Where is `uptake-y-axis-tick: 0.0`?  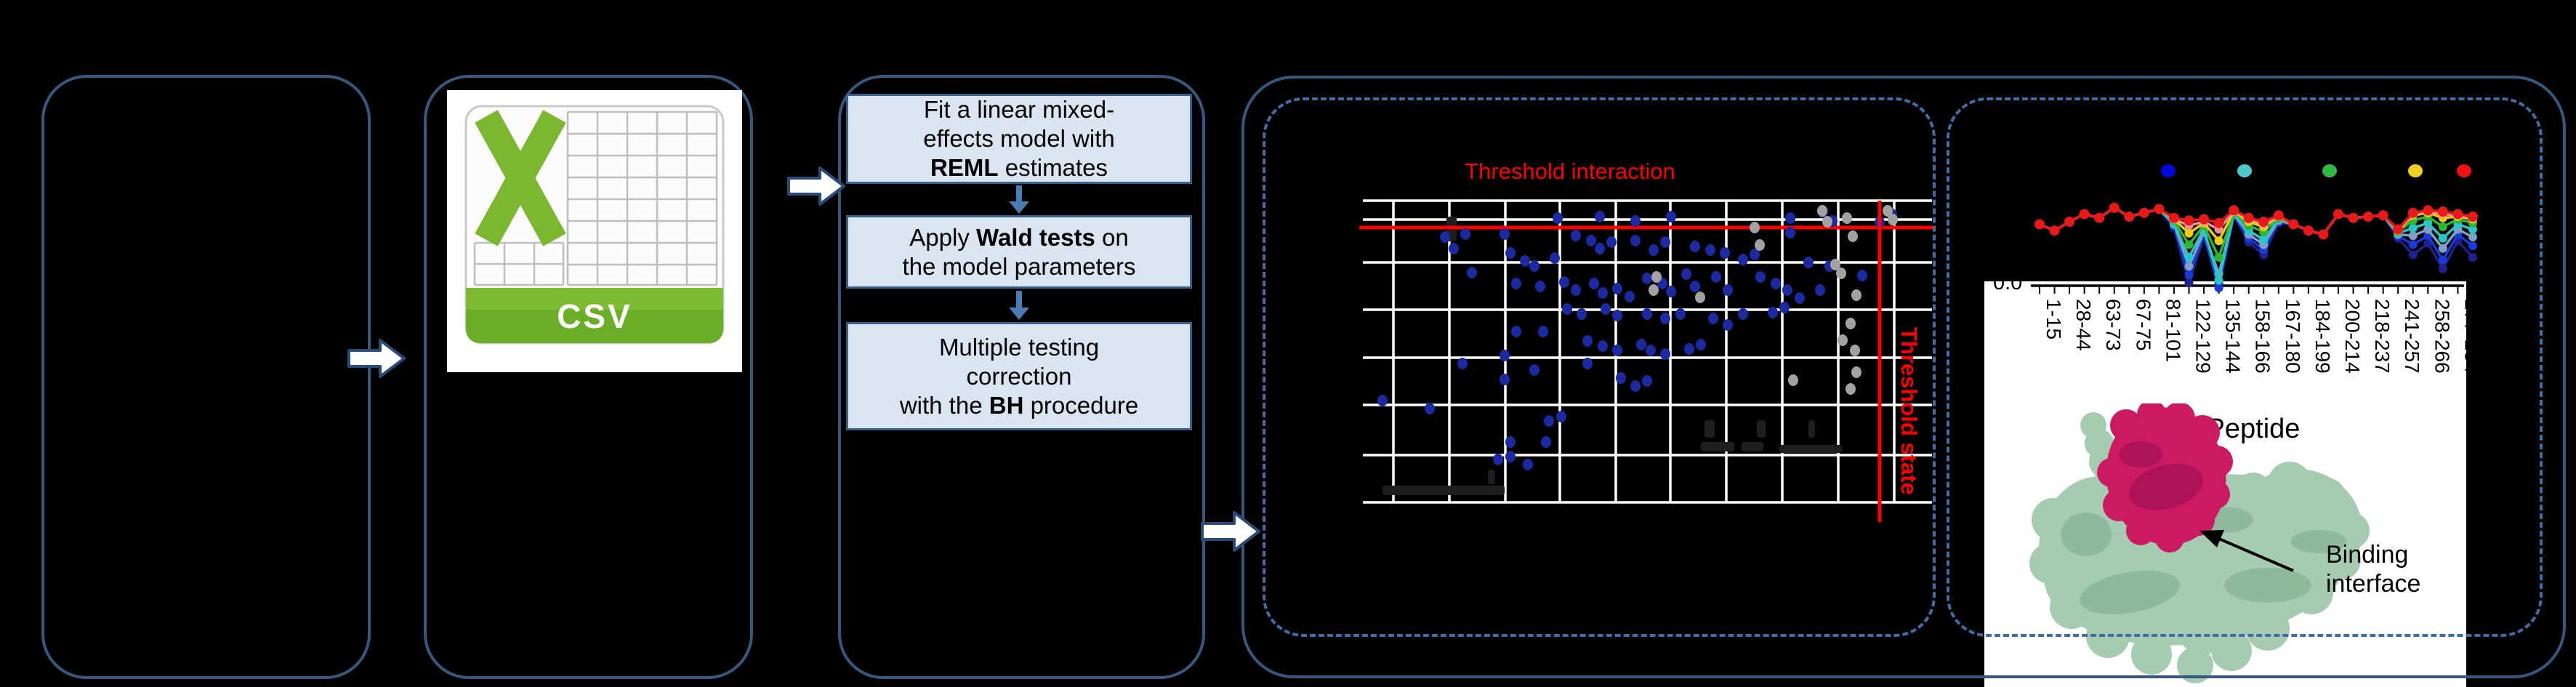 uptake-y-axis-tick: 0.0 is located at coordinates (2008, 287).